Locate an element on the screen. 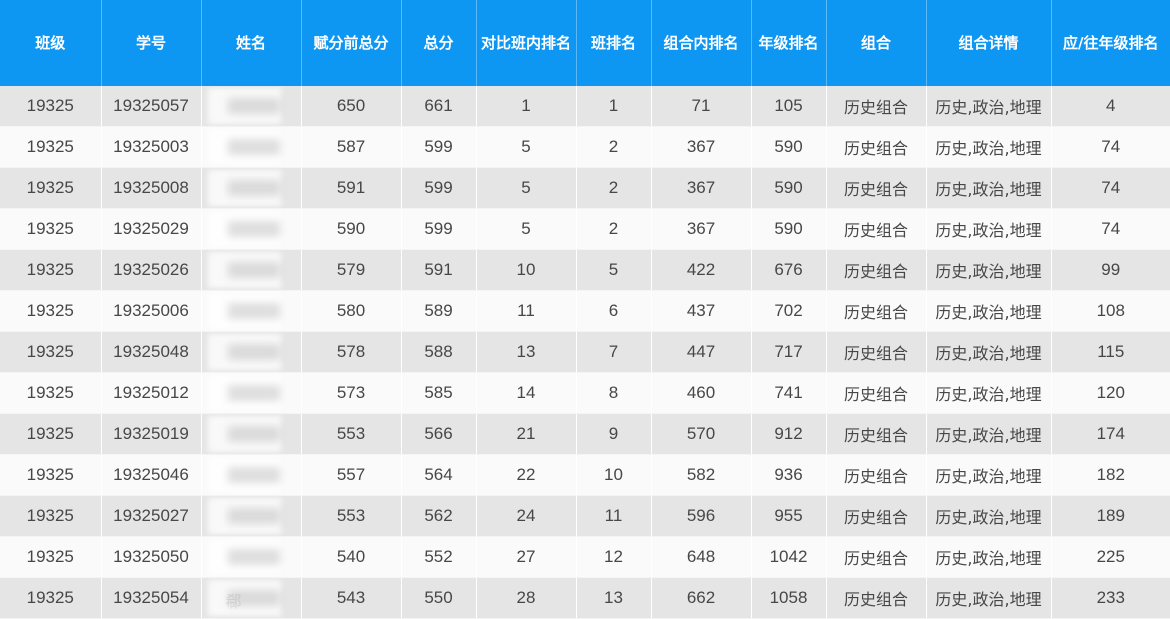  cell-student-id: 19325008 is located at coordinates (151, 188).